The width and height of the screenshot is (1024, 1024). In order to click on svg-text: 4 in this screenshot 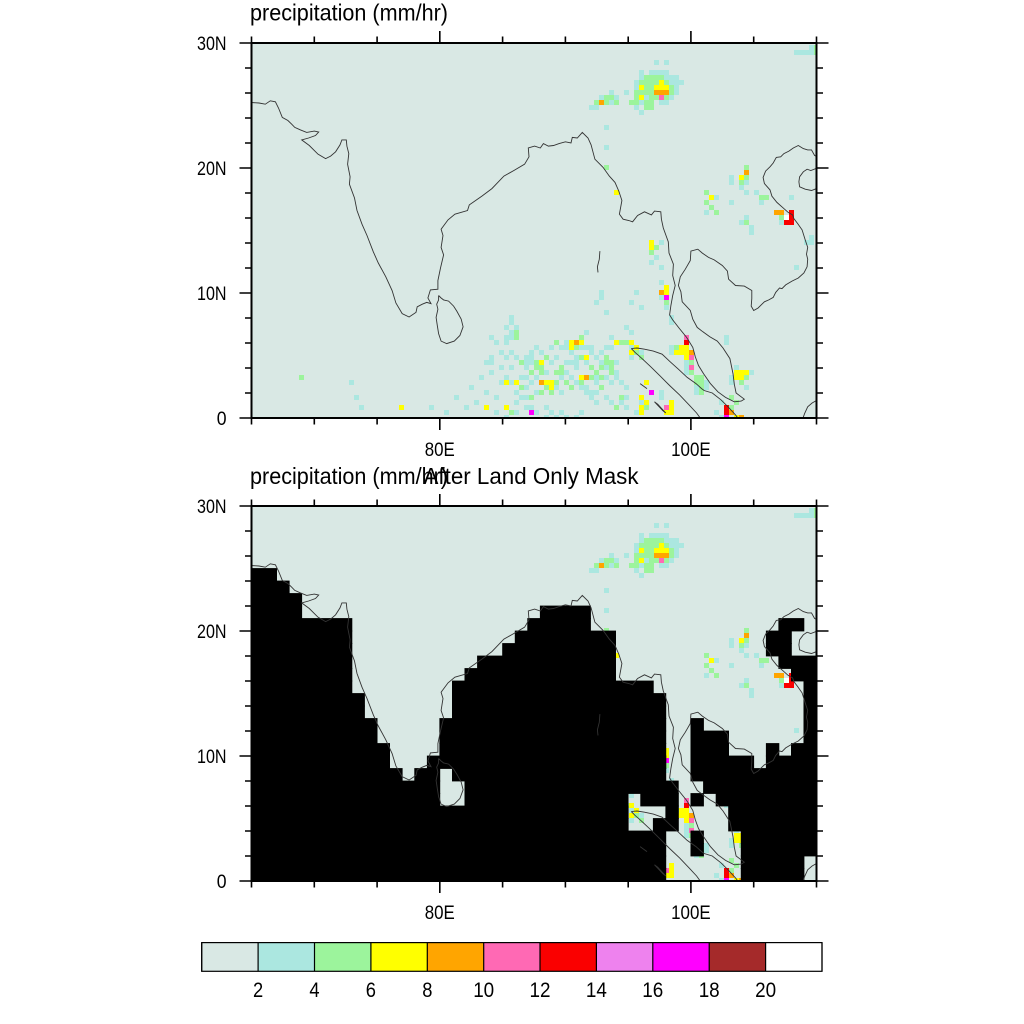, I will do `click(314, 990)`.